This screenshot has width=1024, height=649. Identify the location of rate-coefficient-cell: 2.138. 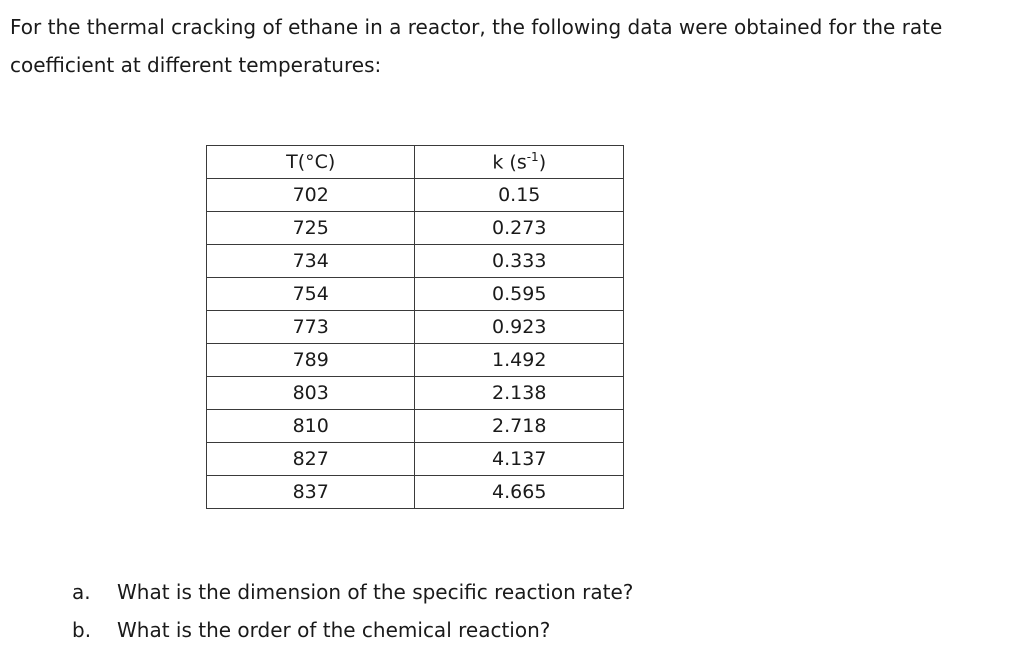
(519, 393).